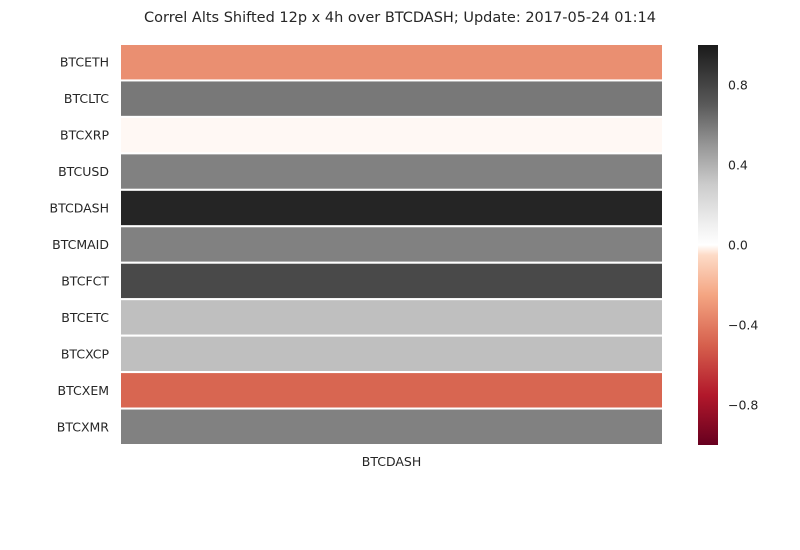 This screenshot has width=800, height=550. What do you see at coordinates (738, 245) in the screenshot?
I see `colorbar-tick-label: 0.0` at bounding box center [738, 245].